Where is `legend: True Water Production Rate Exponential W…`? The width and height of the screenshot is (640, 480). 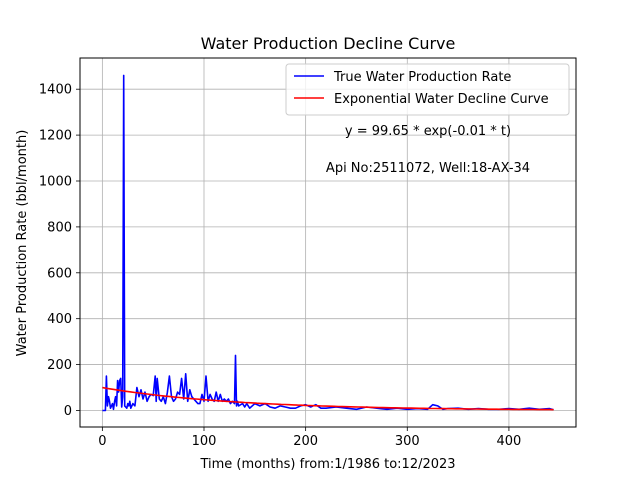
legend: True Water Production Rate Exponential W… is located at coordinates (427, 89).